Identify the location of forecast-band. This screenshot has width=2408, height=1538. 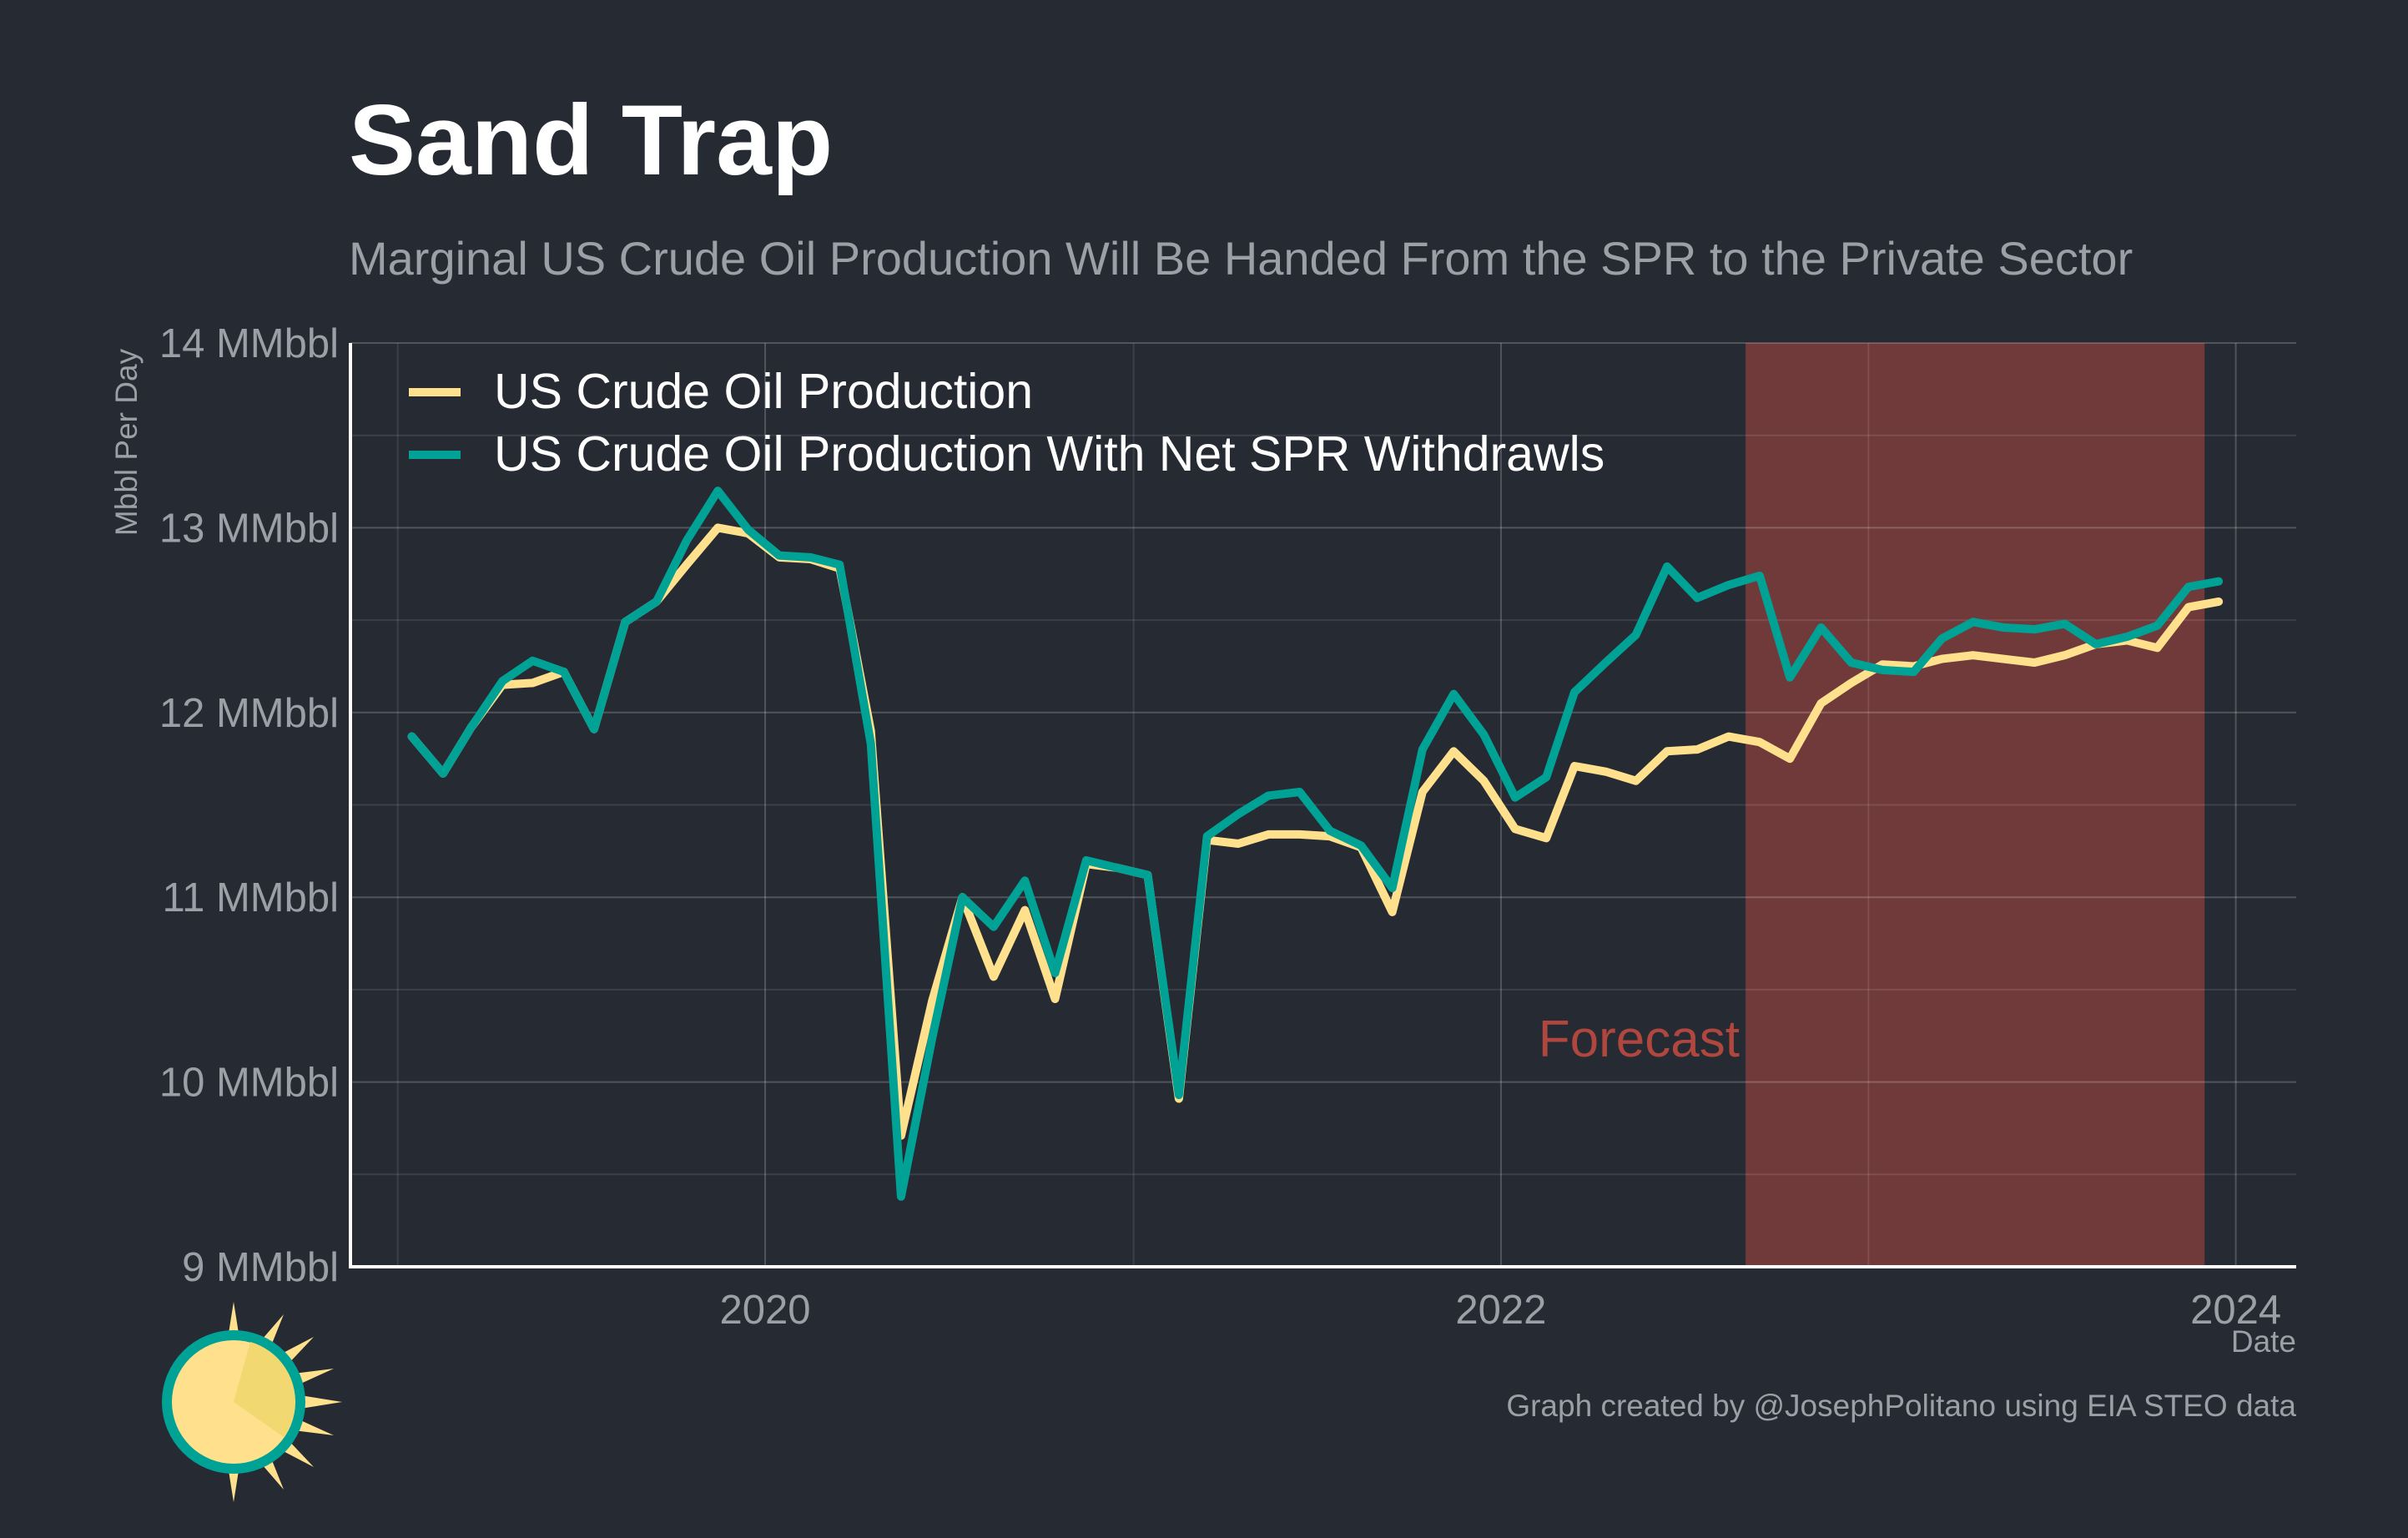
(1975, 805).